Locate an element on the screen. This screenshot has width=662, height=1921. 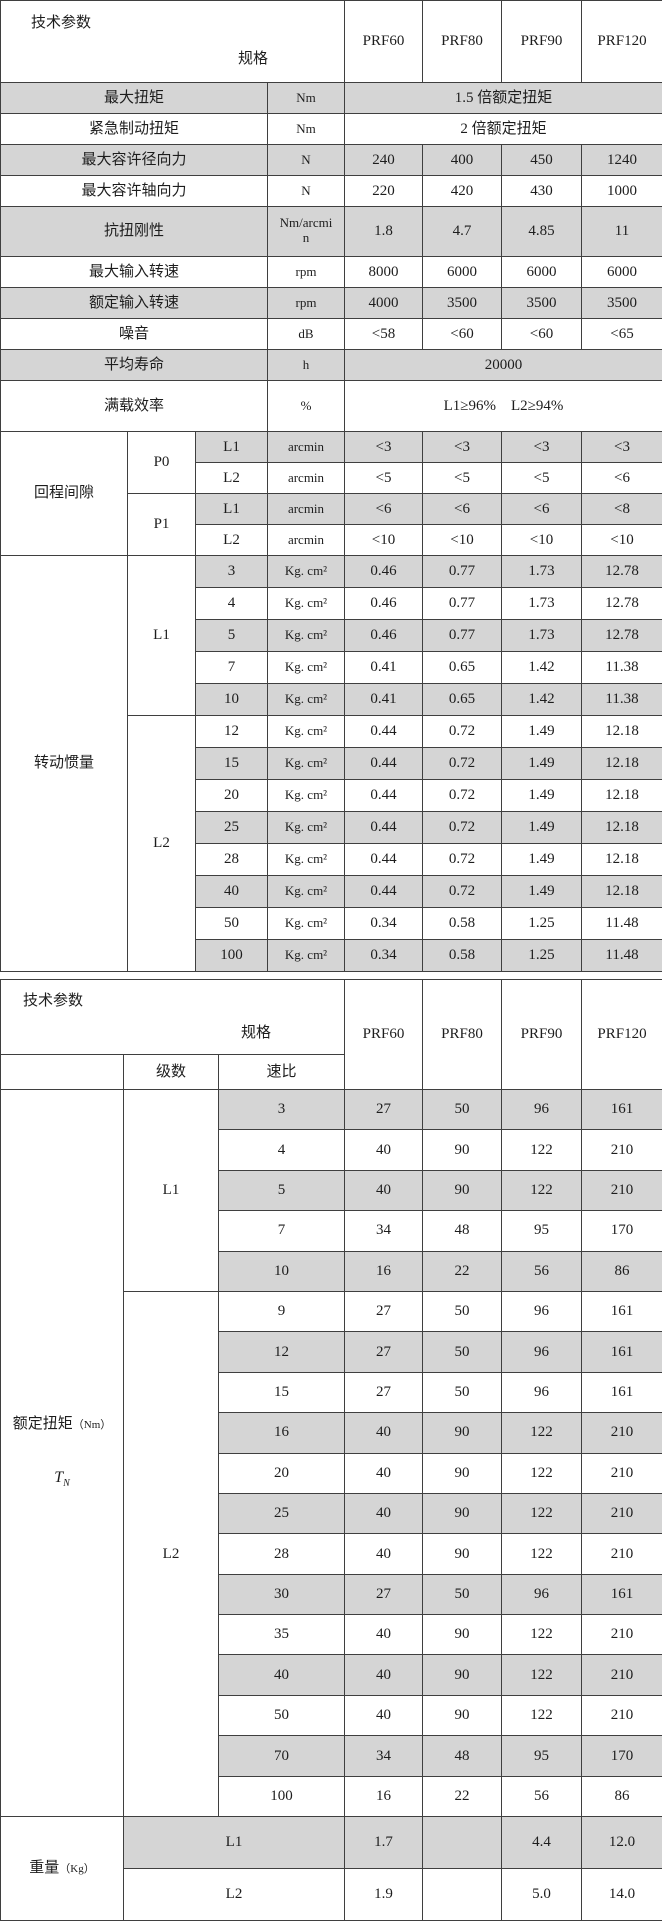
value-span-cell: 2 倍额定扭矩 is located at coordinates (503, 129).